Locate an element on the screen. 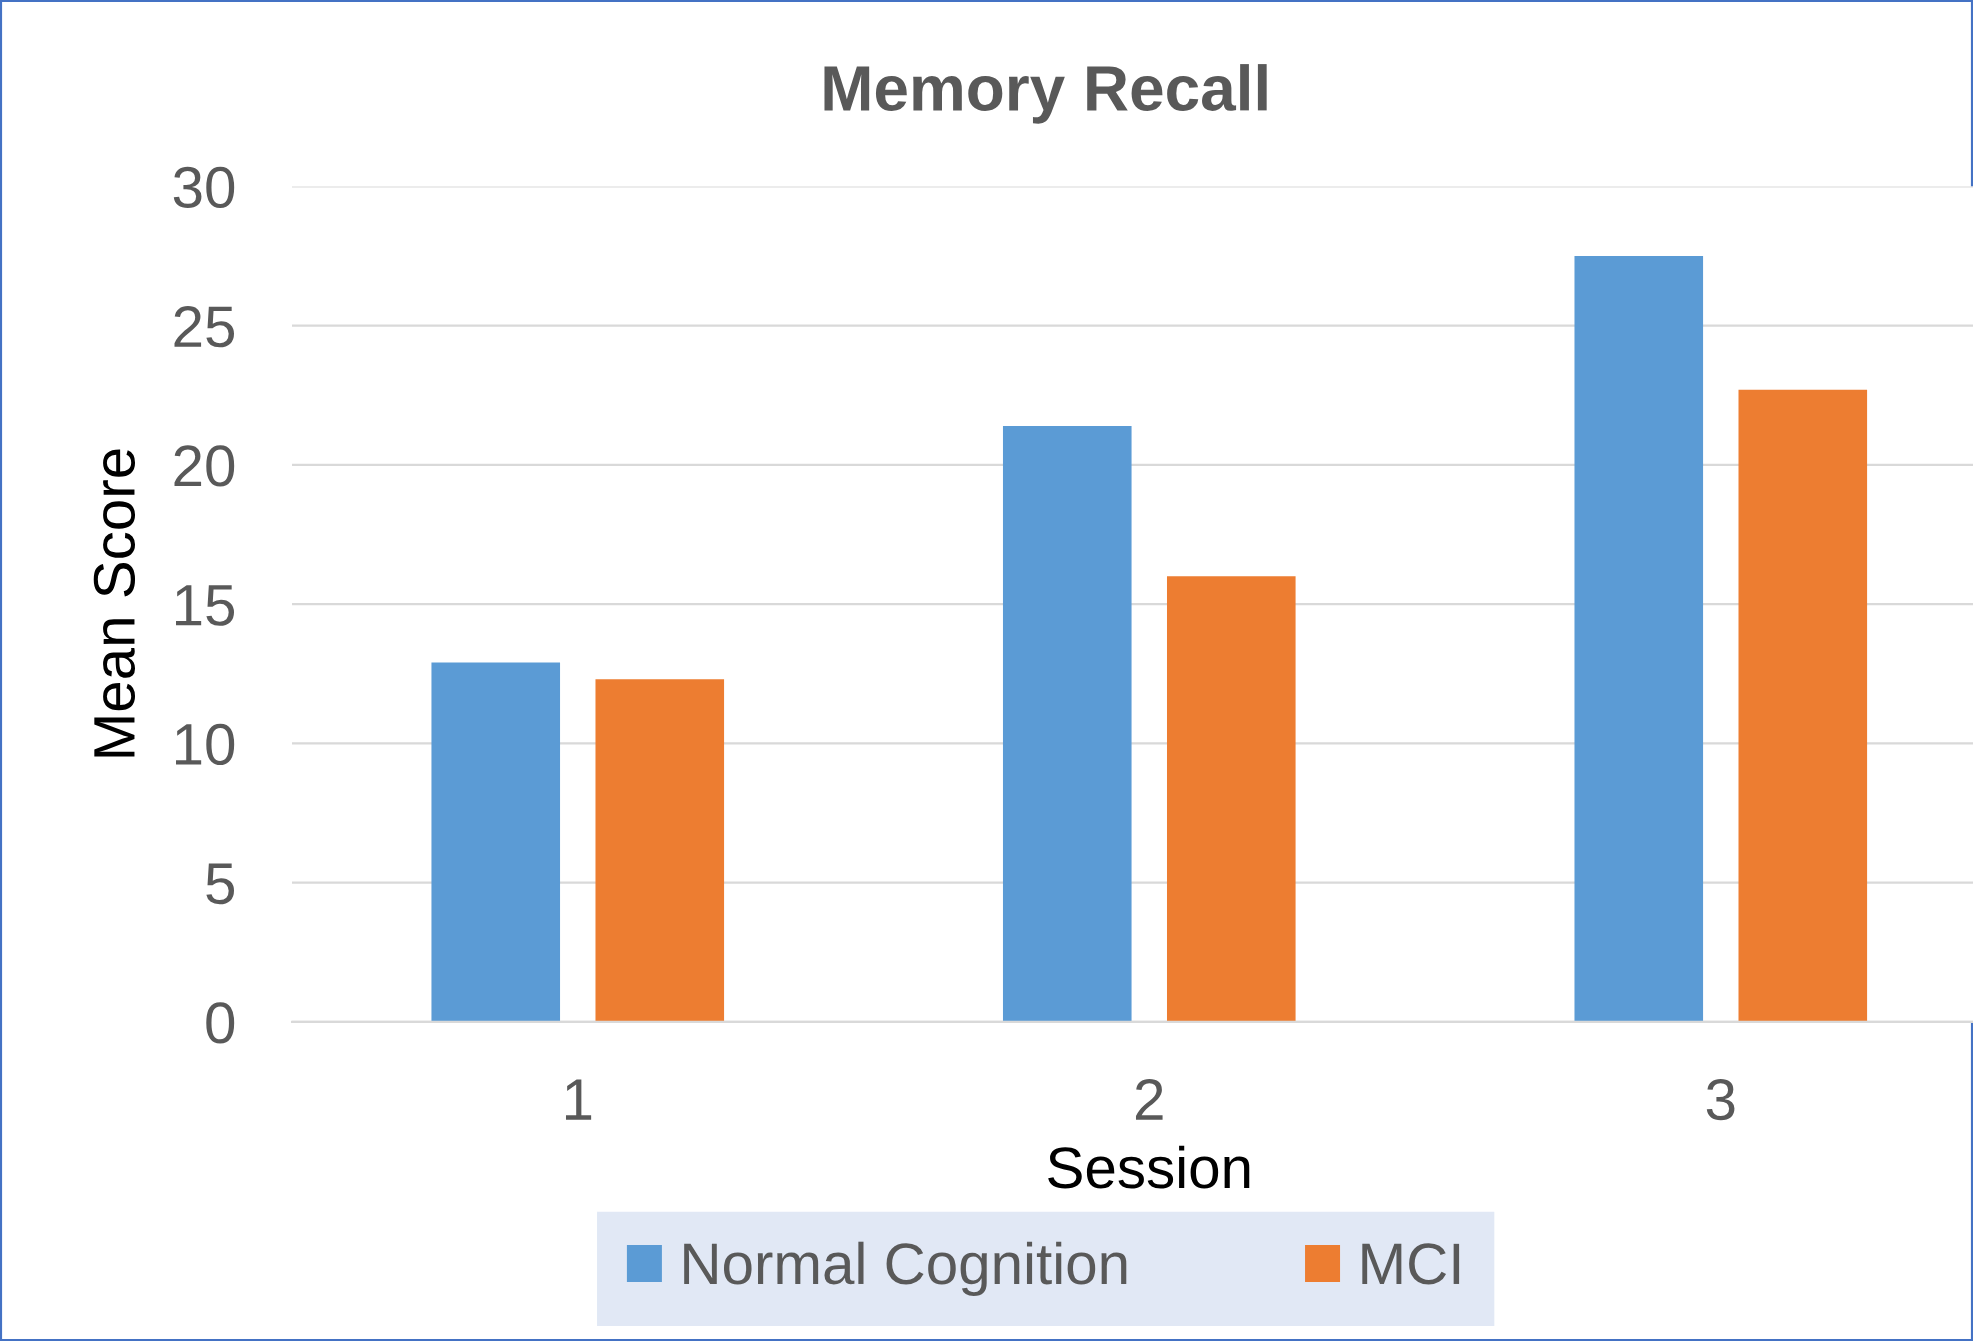  y-axis-title: Mean Score is located at coordinates (114, 603).